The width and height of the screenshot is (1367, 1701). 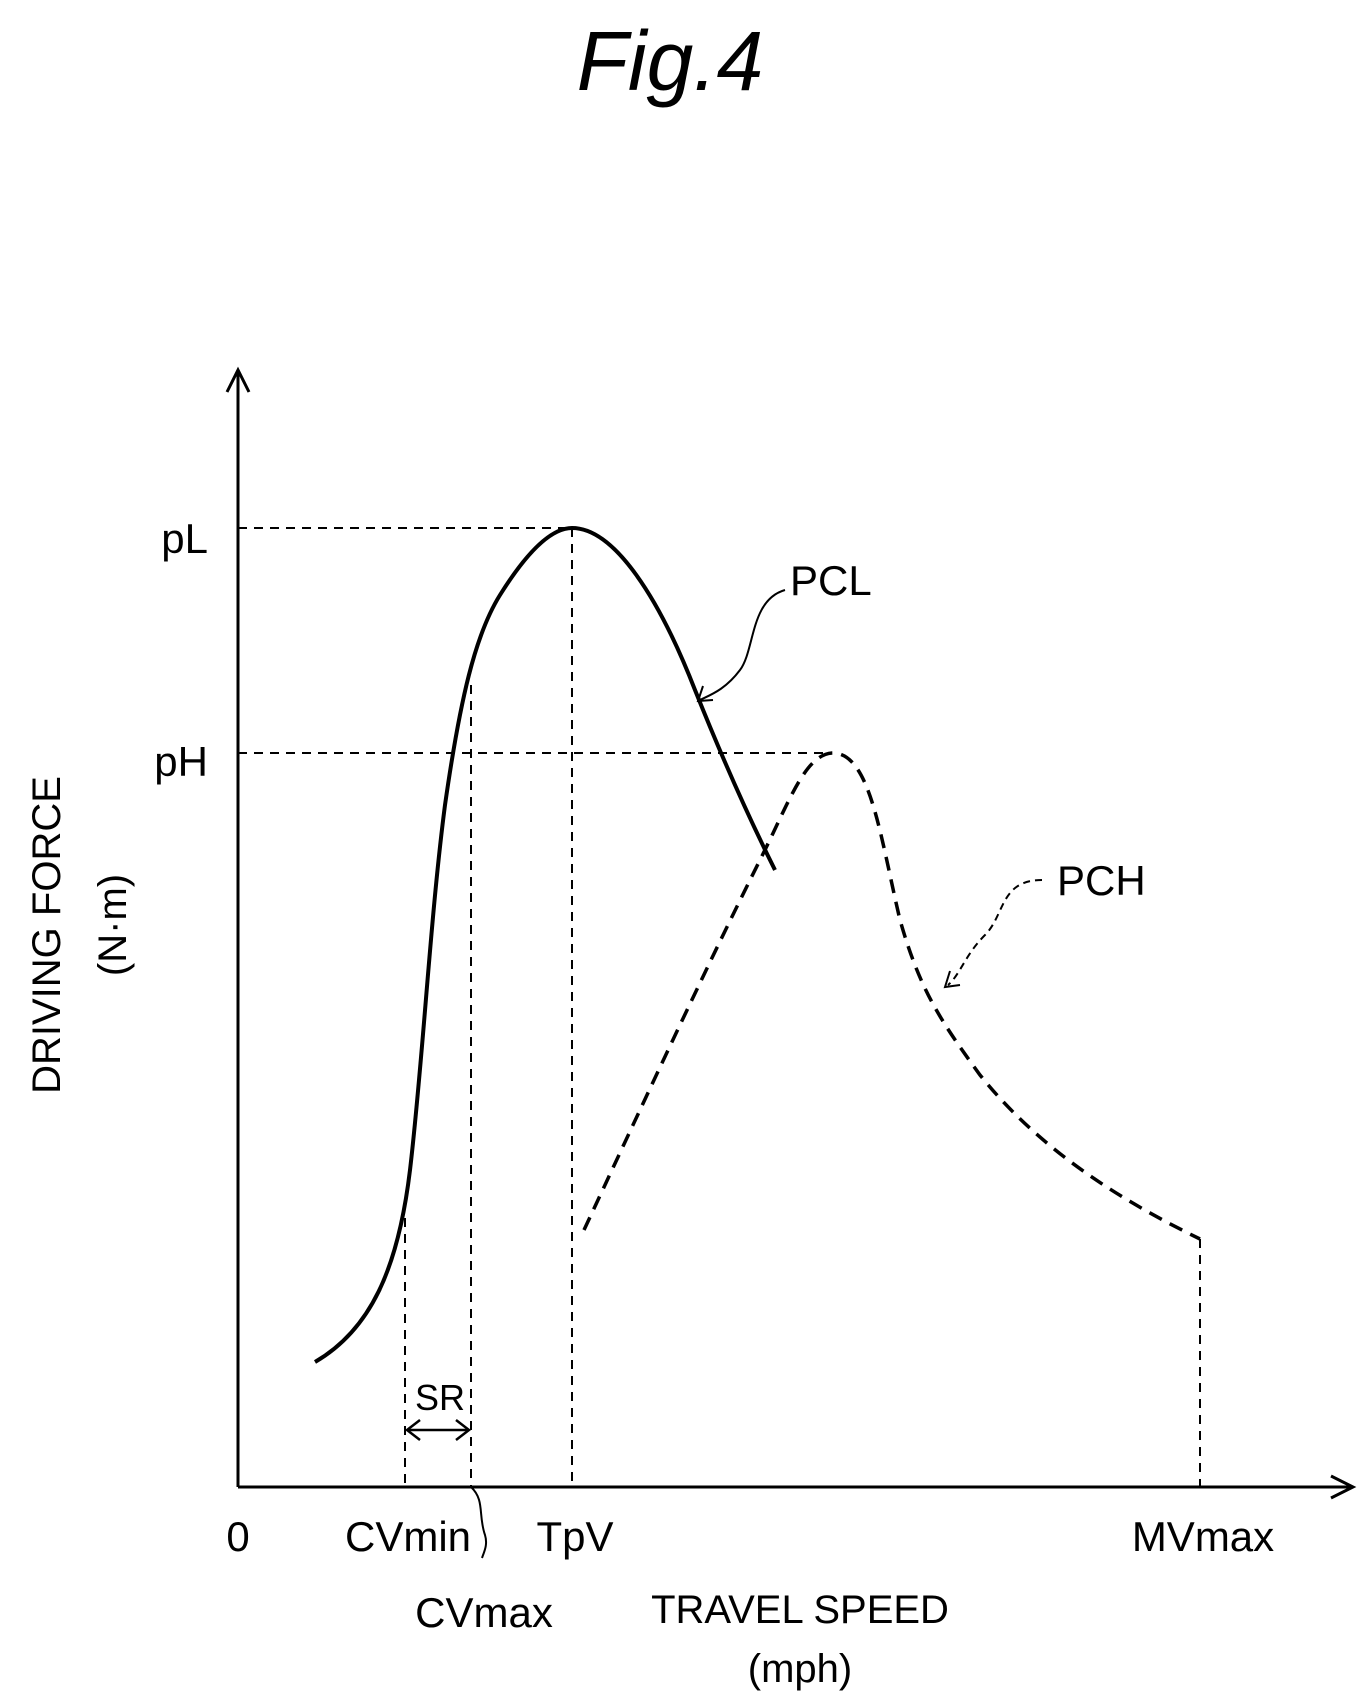 I want to click on pch-curve, so click(x=891, y=996).